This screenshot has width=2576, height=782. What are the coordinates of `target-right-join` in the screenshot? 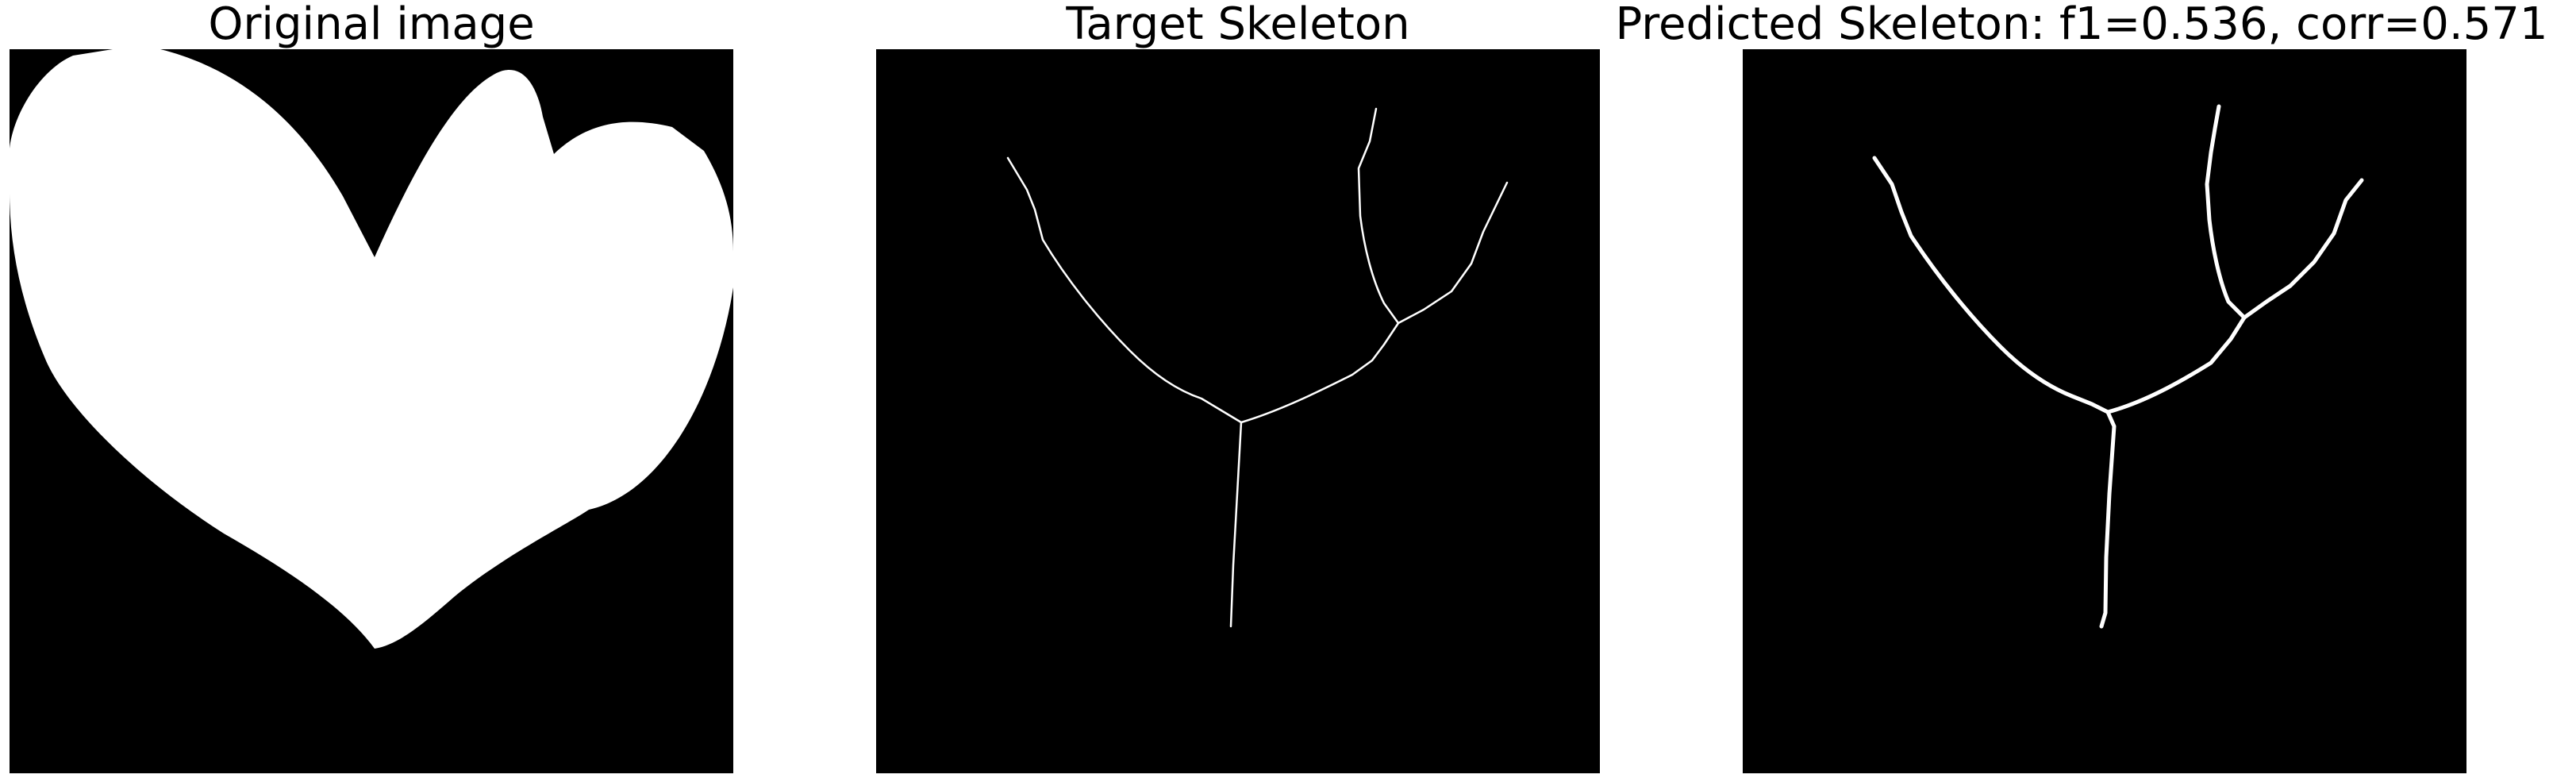 It's located at (1320, 373).